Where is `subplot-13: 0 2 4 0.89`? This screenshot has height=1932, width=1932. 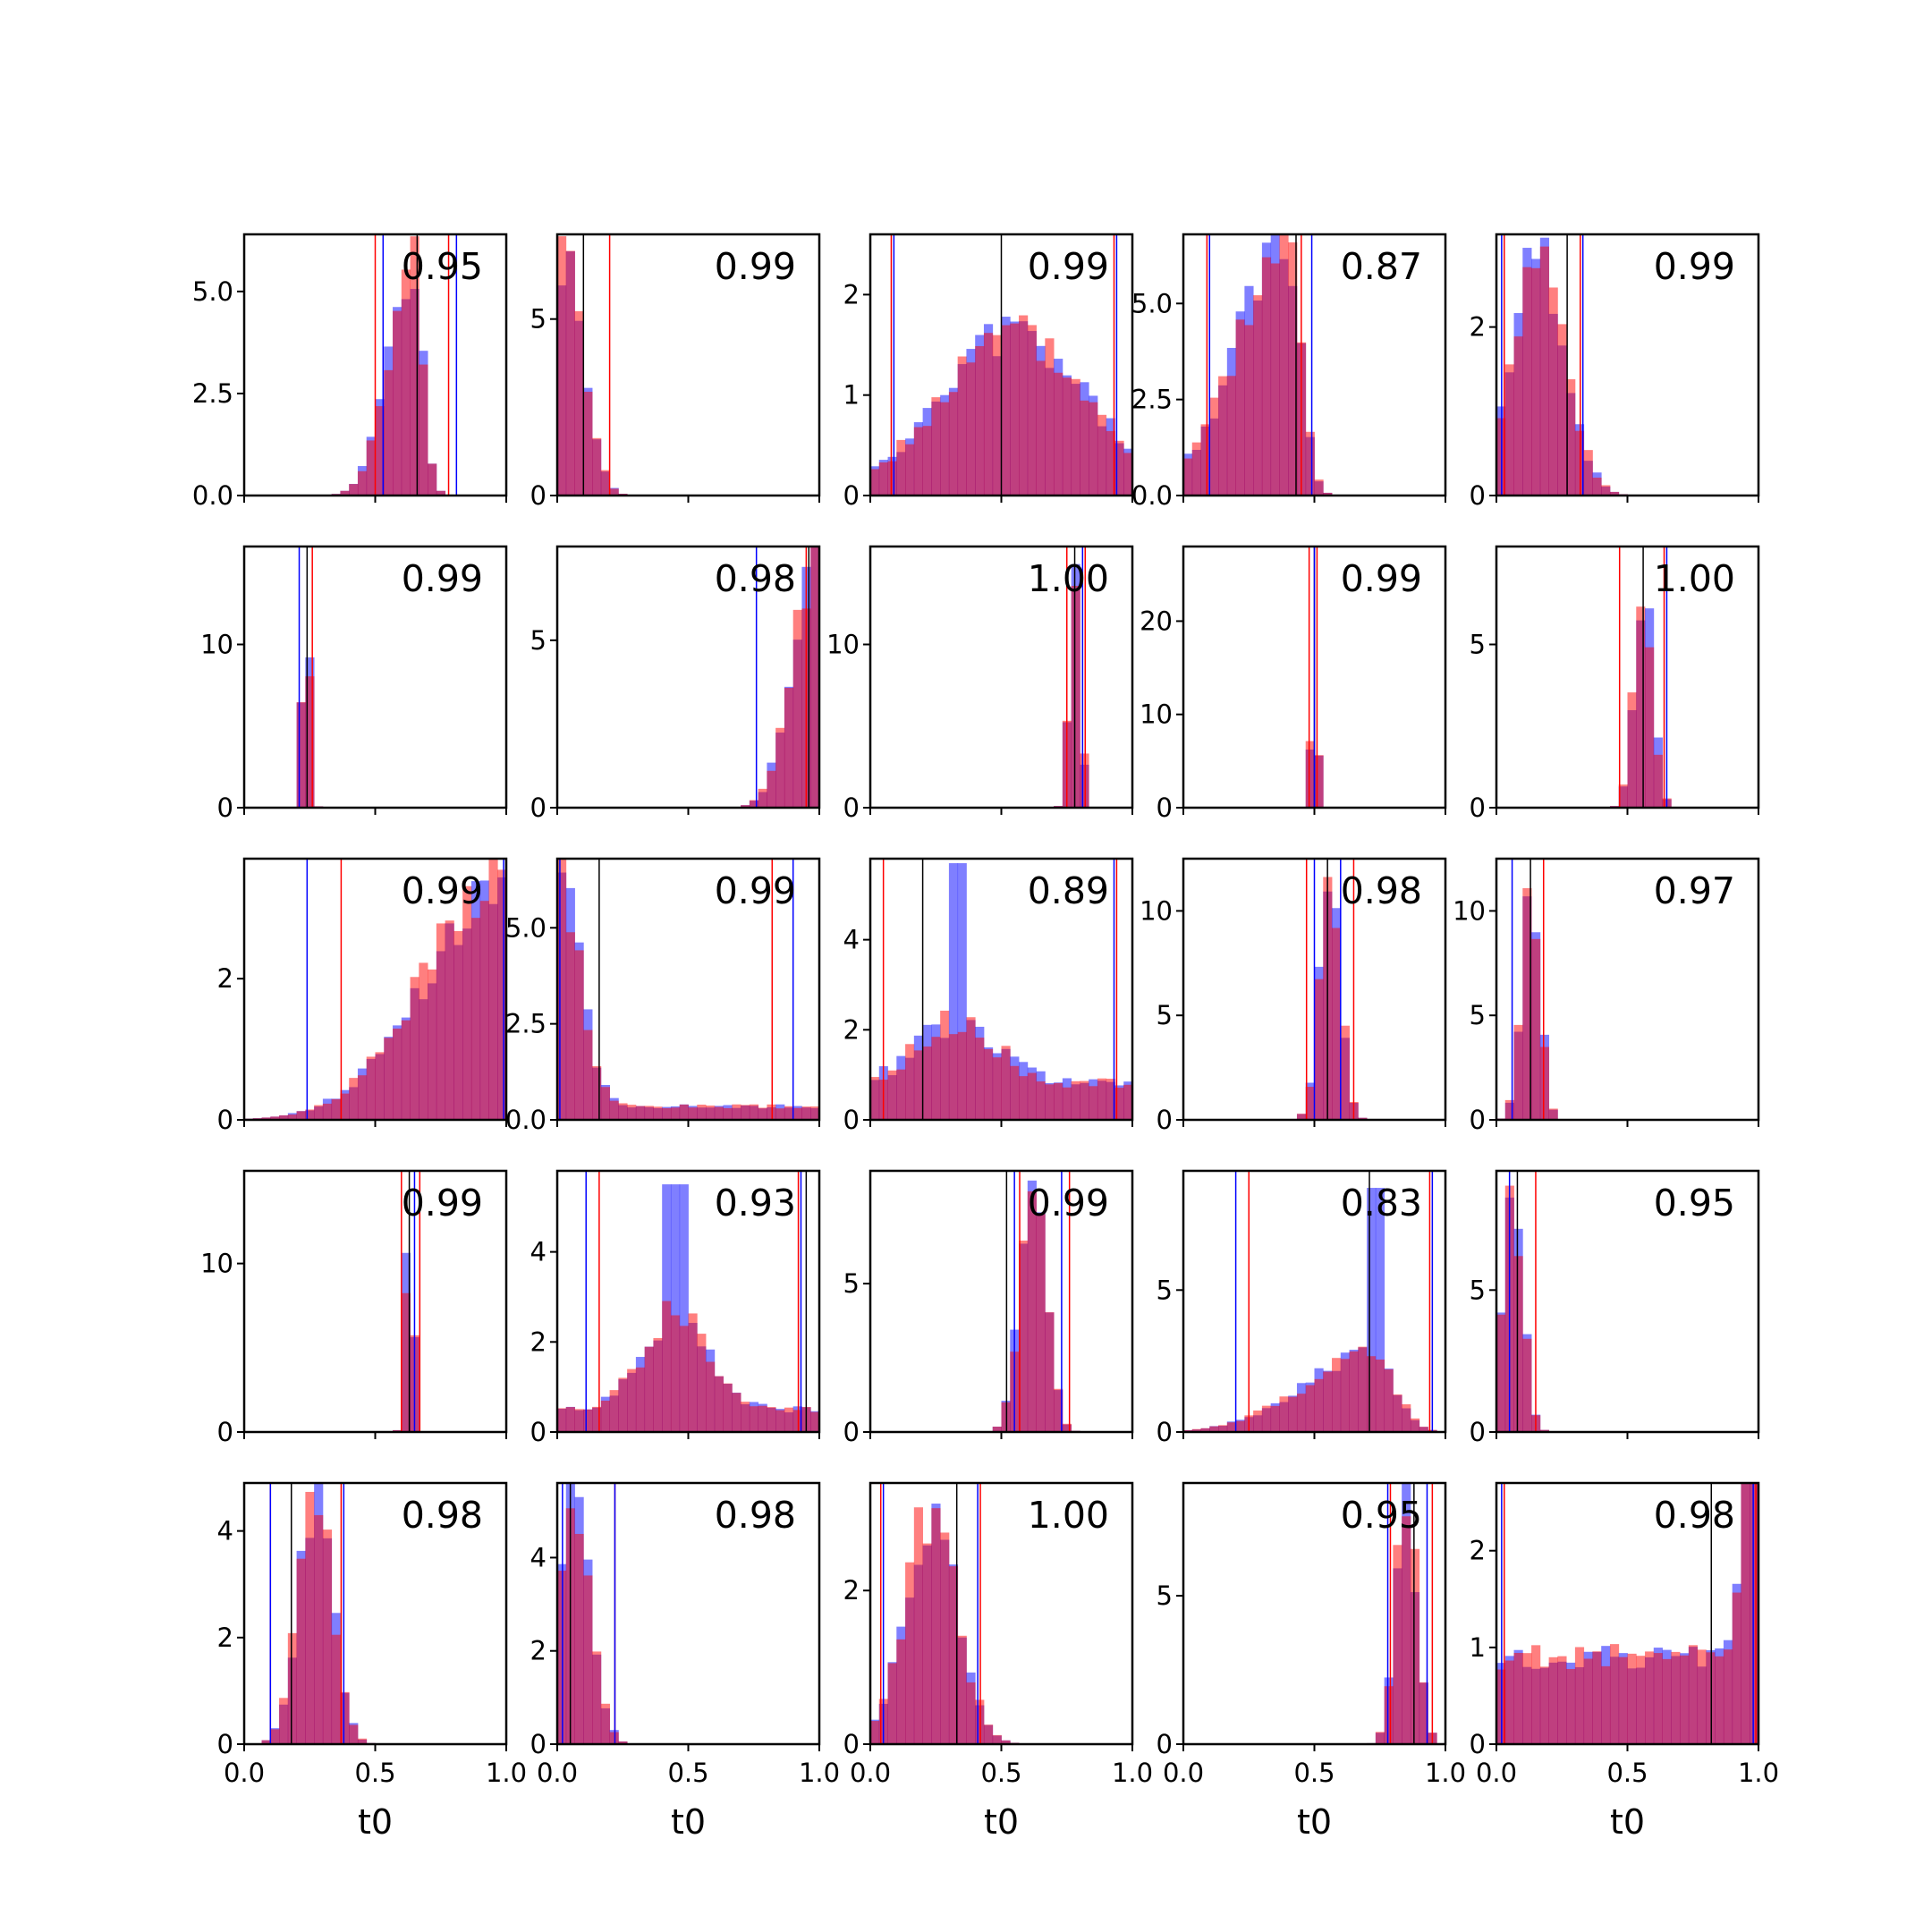 subplot-13: 0 2 4 0.89 is located at coordinates (988, 996).